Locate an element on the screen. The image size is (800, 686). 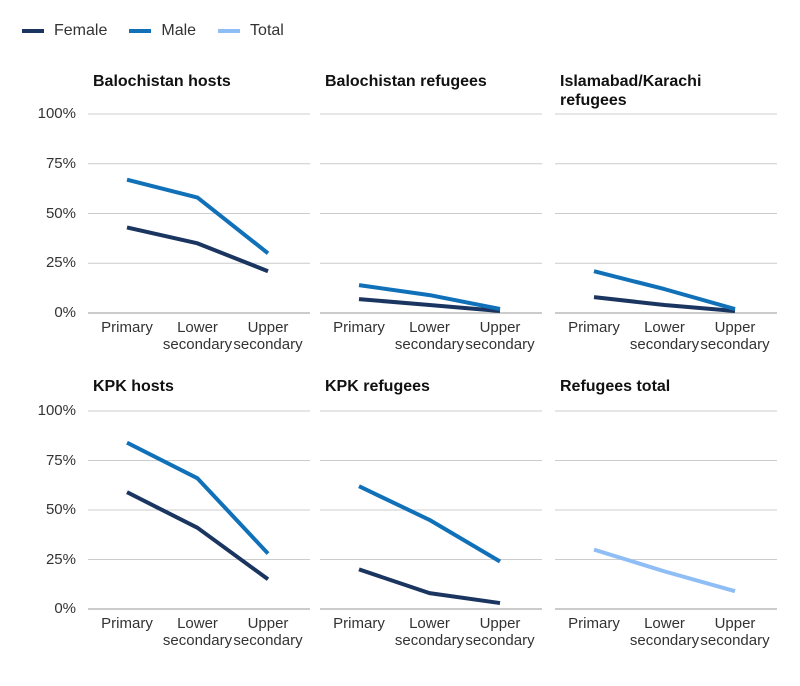
panel-title: KPK refugees is located at coordinates (377, 386).